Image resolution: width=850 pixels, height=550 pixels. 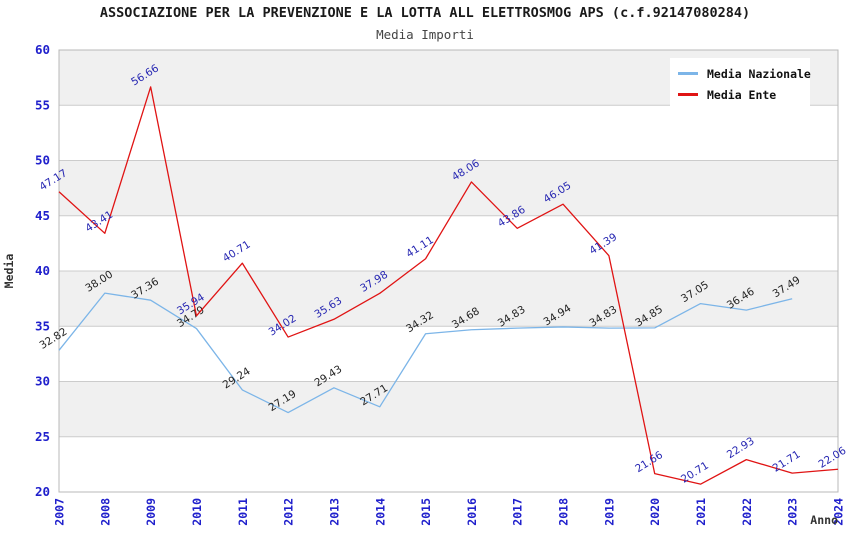 I want to click on x-axis-title: Anno, so click(x=824, y=520).